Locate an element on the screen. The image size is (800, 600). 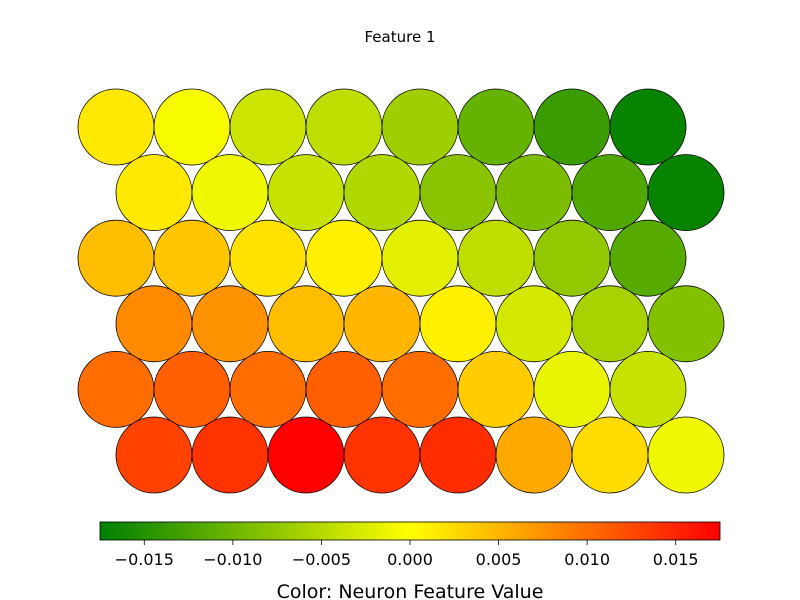
chart-title: Feature 1 is located at coordinates (400, 37).